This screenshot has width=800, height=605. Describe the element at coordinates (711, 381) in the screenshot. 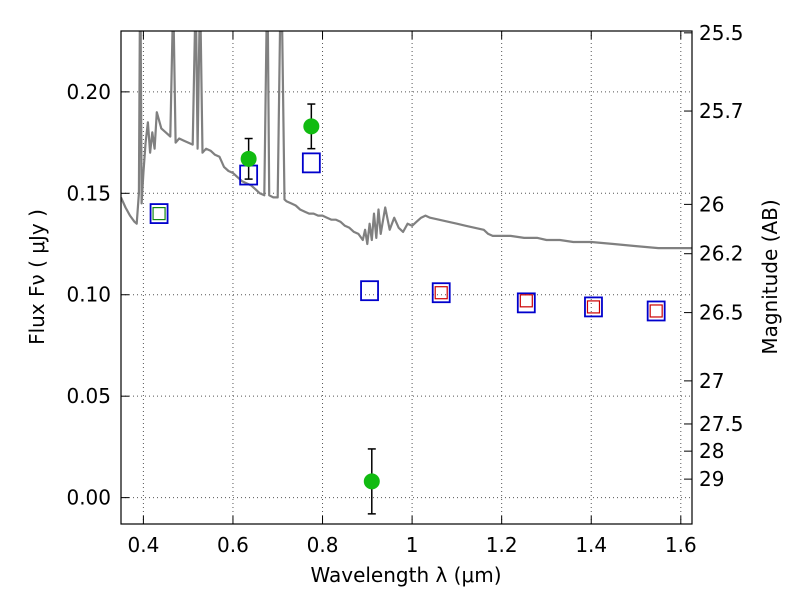

I see `y2-tick-label: 27` at that location.